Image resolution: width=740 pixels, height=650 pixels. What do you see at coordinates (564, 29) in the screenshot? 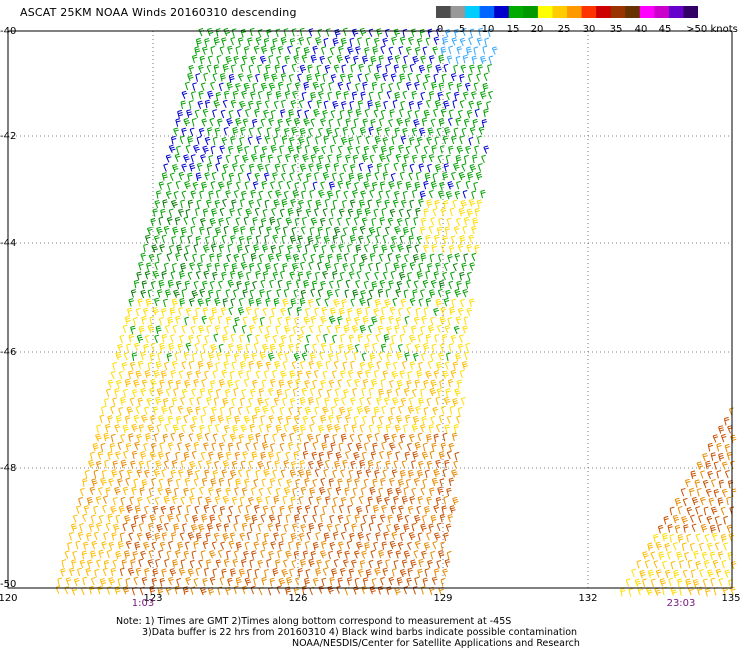
I see `legend-label-25: 25` at bounding box center [564, 29].